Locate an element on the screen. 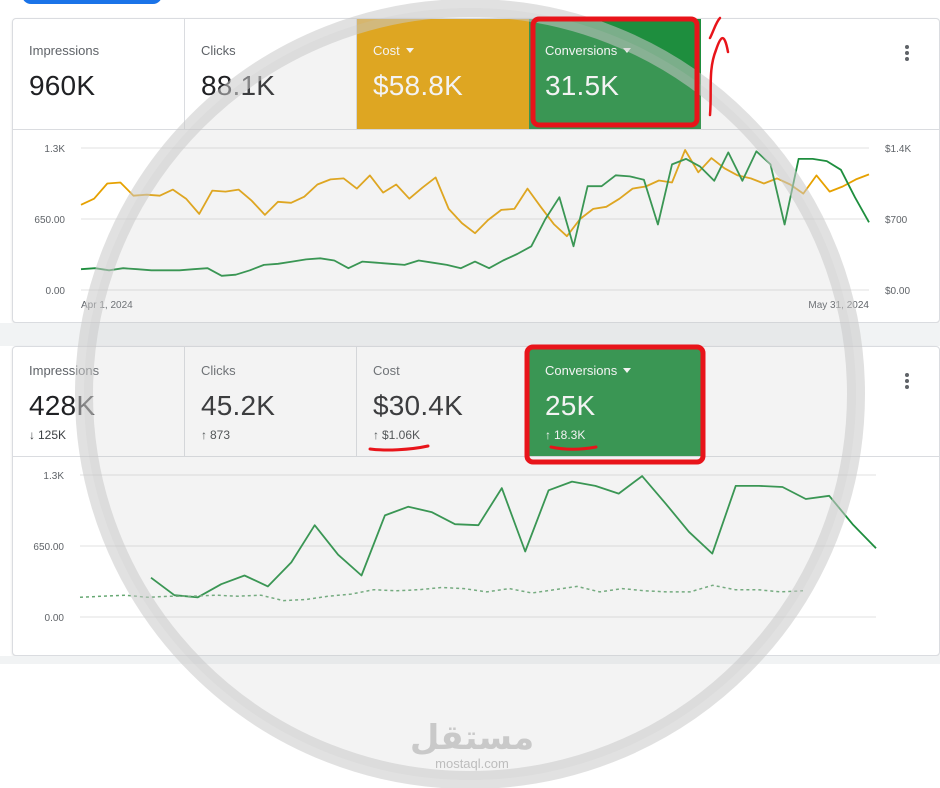  y-tick-right: $0.00 is located at coordinates (897, 291).